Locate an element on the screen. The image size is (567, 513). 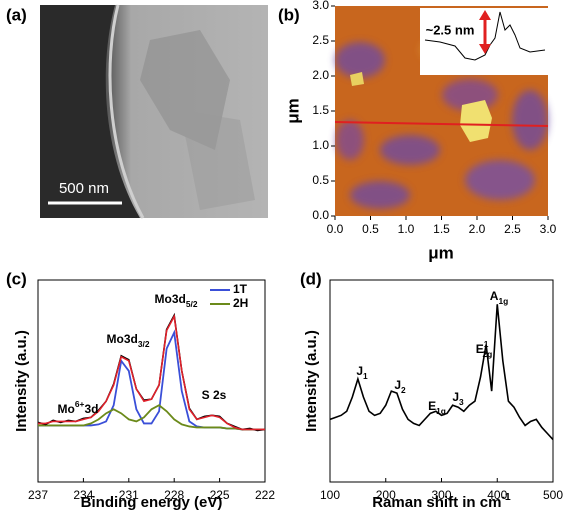
x-tick-label: 2.5 is located at coordinates (512, 229).